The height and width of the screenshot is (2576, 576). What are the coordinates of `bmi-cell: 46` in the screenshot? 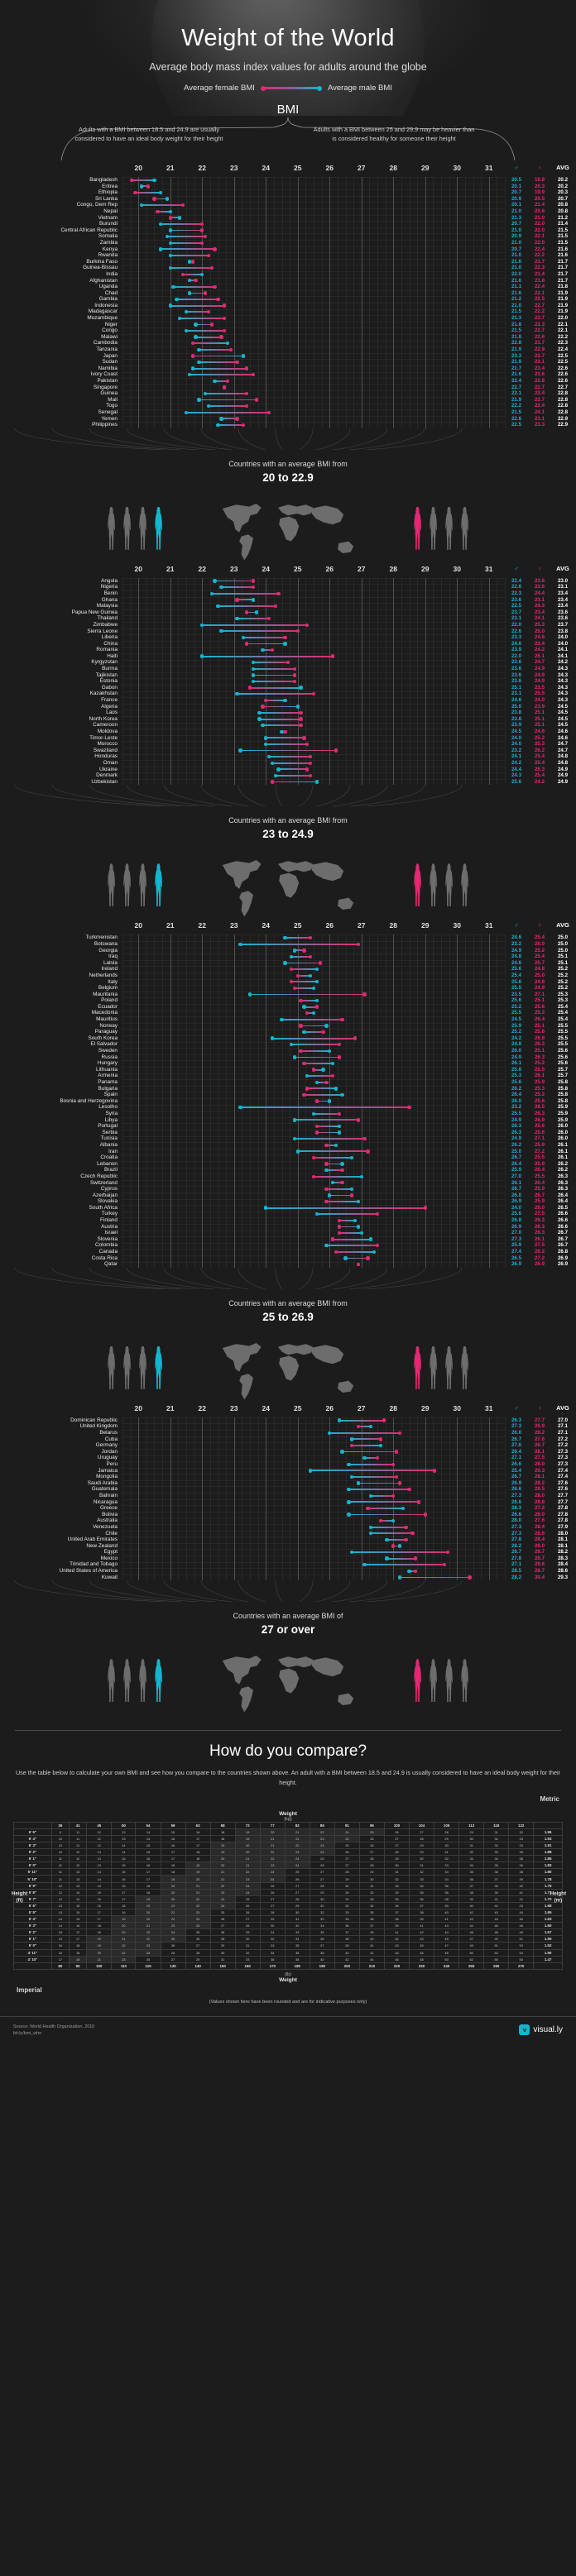 It's located at (396, 1959).